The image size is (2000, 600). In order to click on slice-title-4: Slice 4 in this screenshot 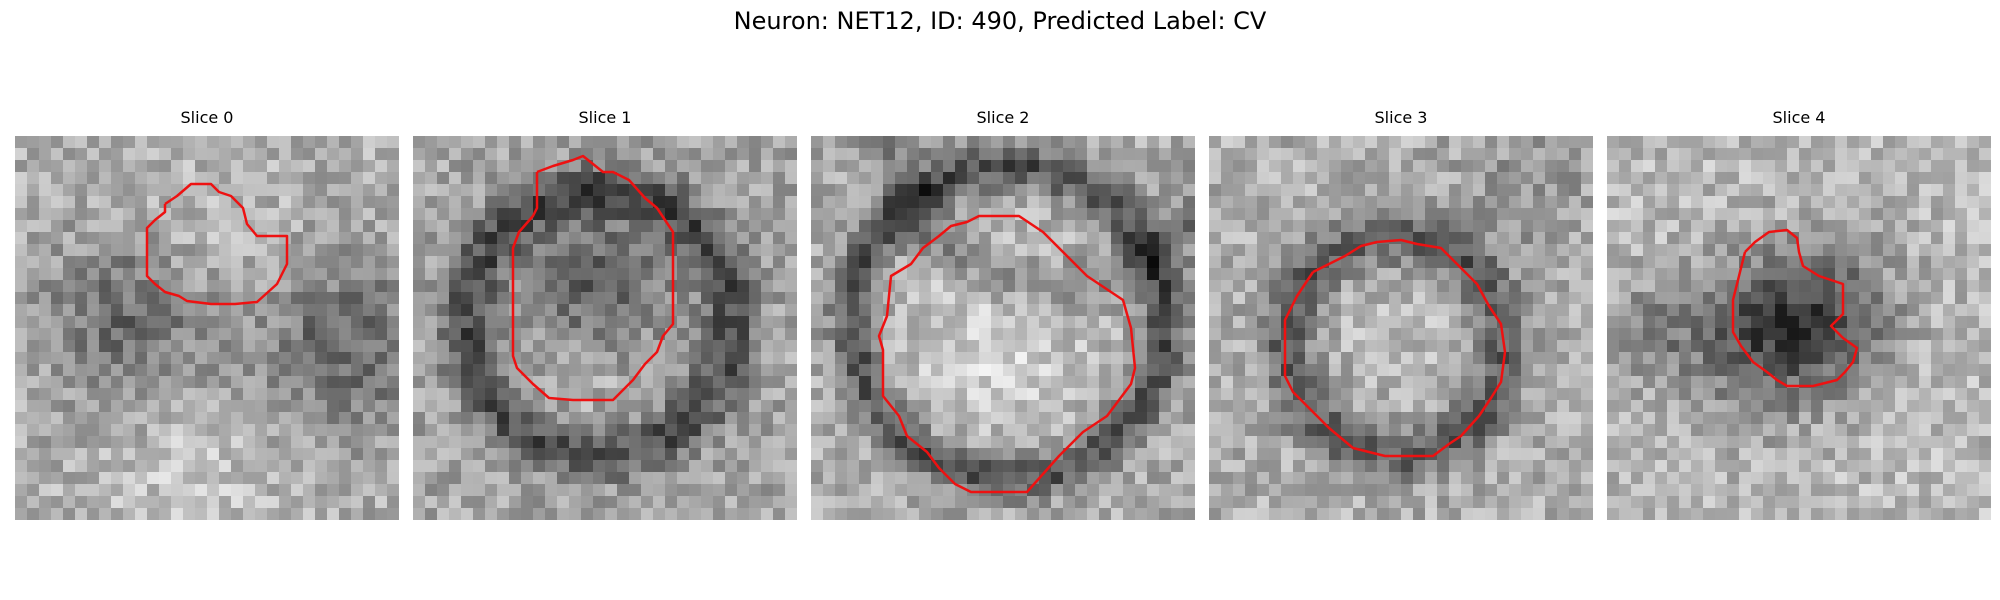, I will do `click(1799, 118)`.